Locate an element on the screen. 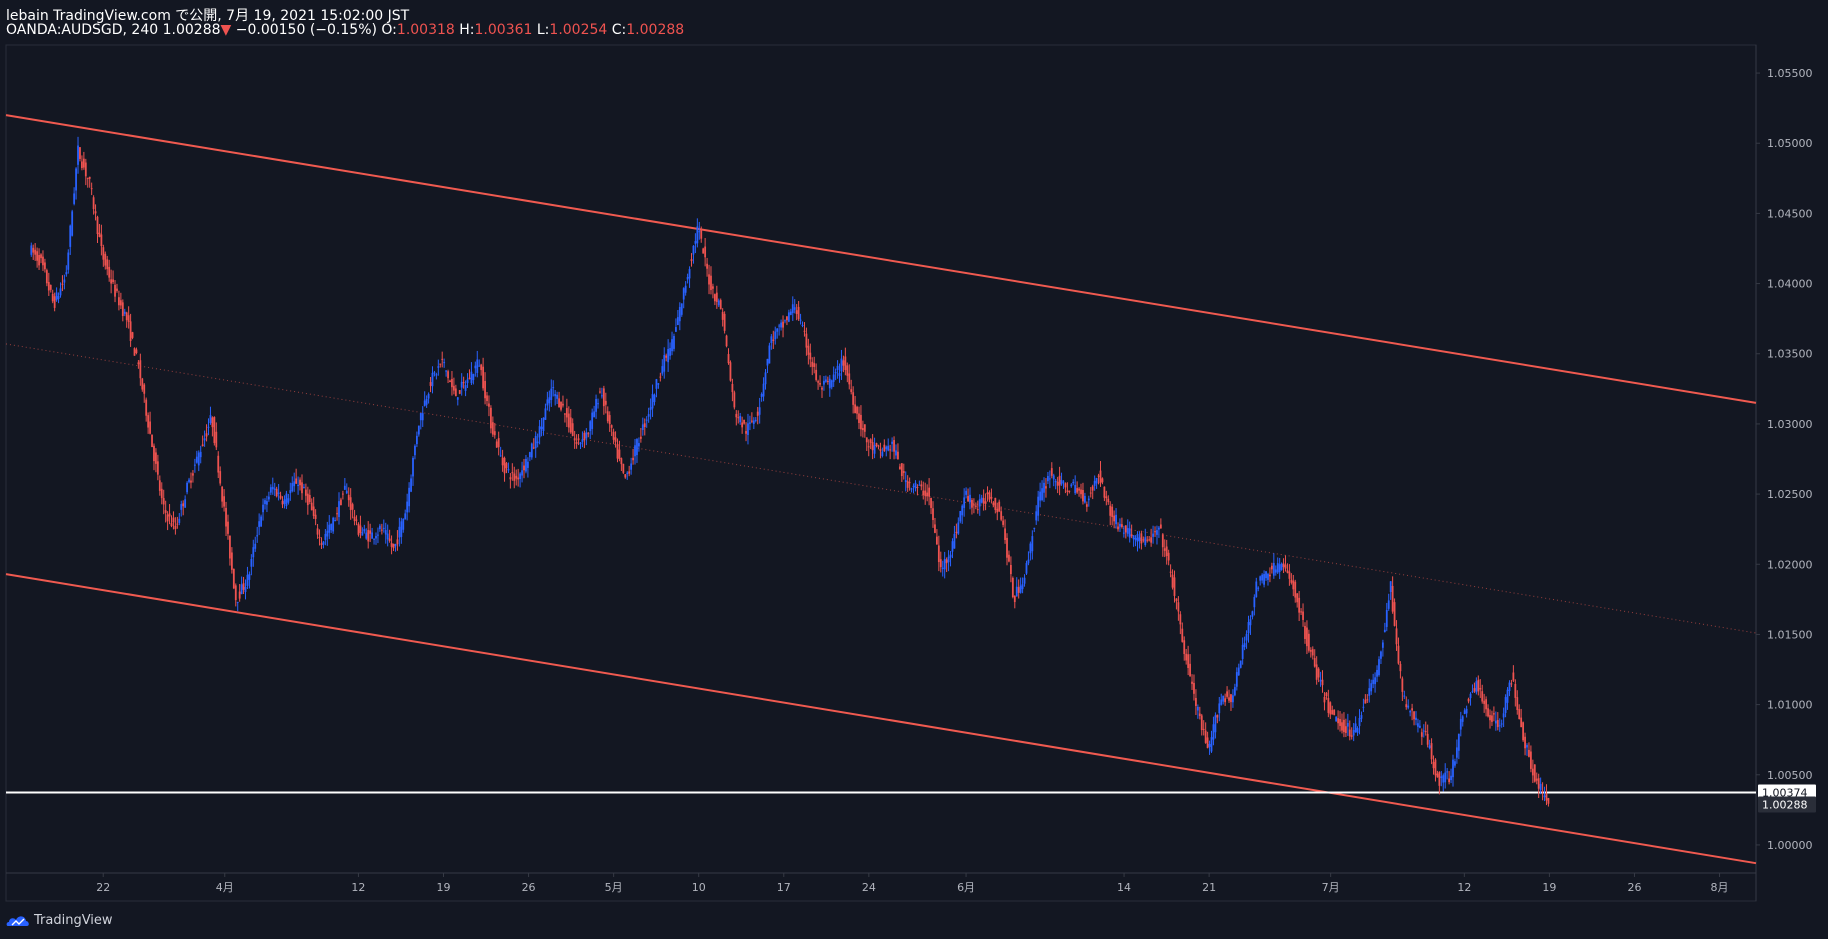 Image resolution: width=1828 pixels, height=939 pixels. open-value: 1.00318 is located at coordinates (425, 30).